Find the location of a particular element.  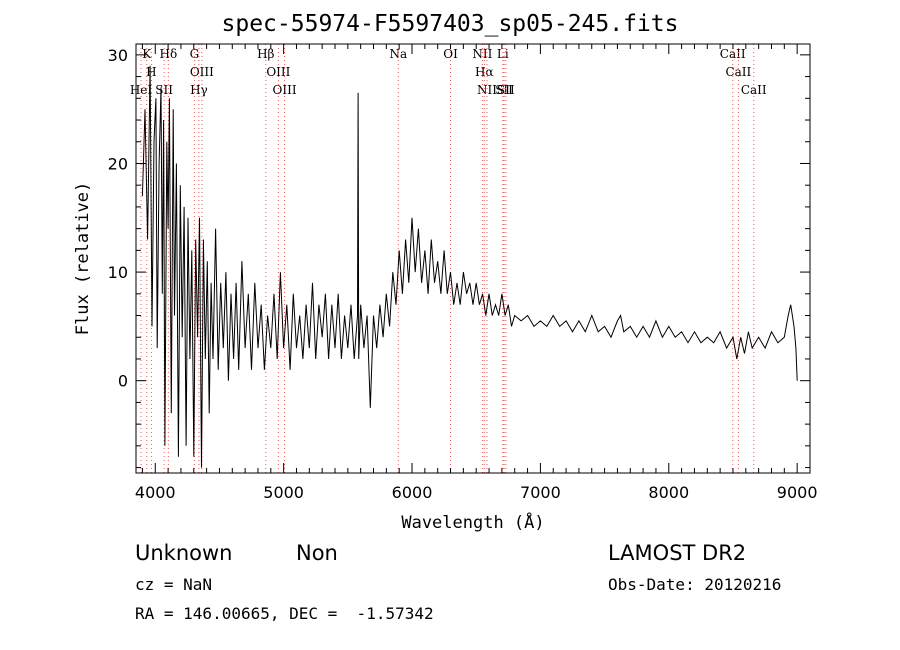

y-tick-label: 20 is located at coordinates (118, 163).